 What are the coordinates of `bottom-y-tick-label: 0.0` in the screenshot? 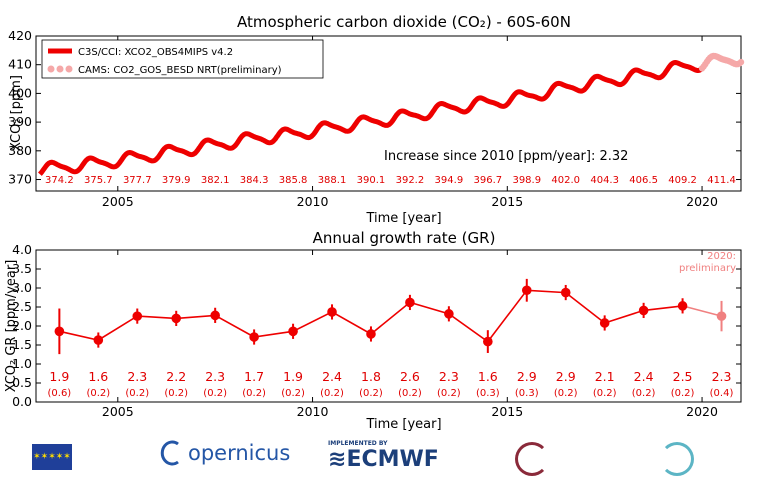 It's located at (22, 401).